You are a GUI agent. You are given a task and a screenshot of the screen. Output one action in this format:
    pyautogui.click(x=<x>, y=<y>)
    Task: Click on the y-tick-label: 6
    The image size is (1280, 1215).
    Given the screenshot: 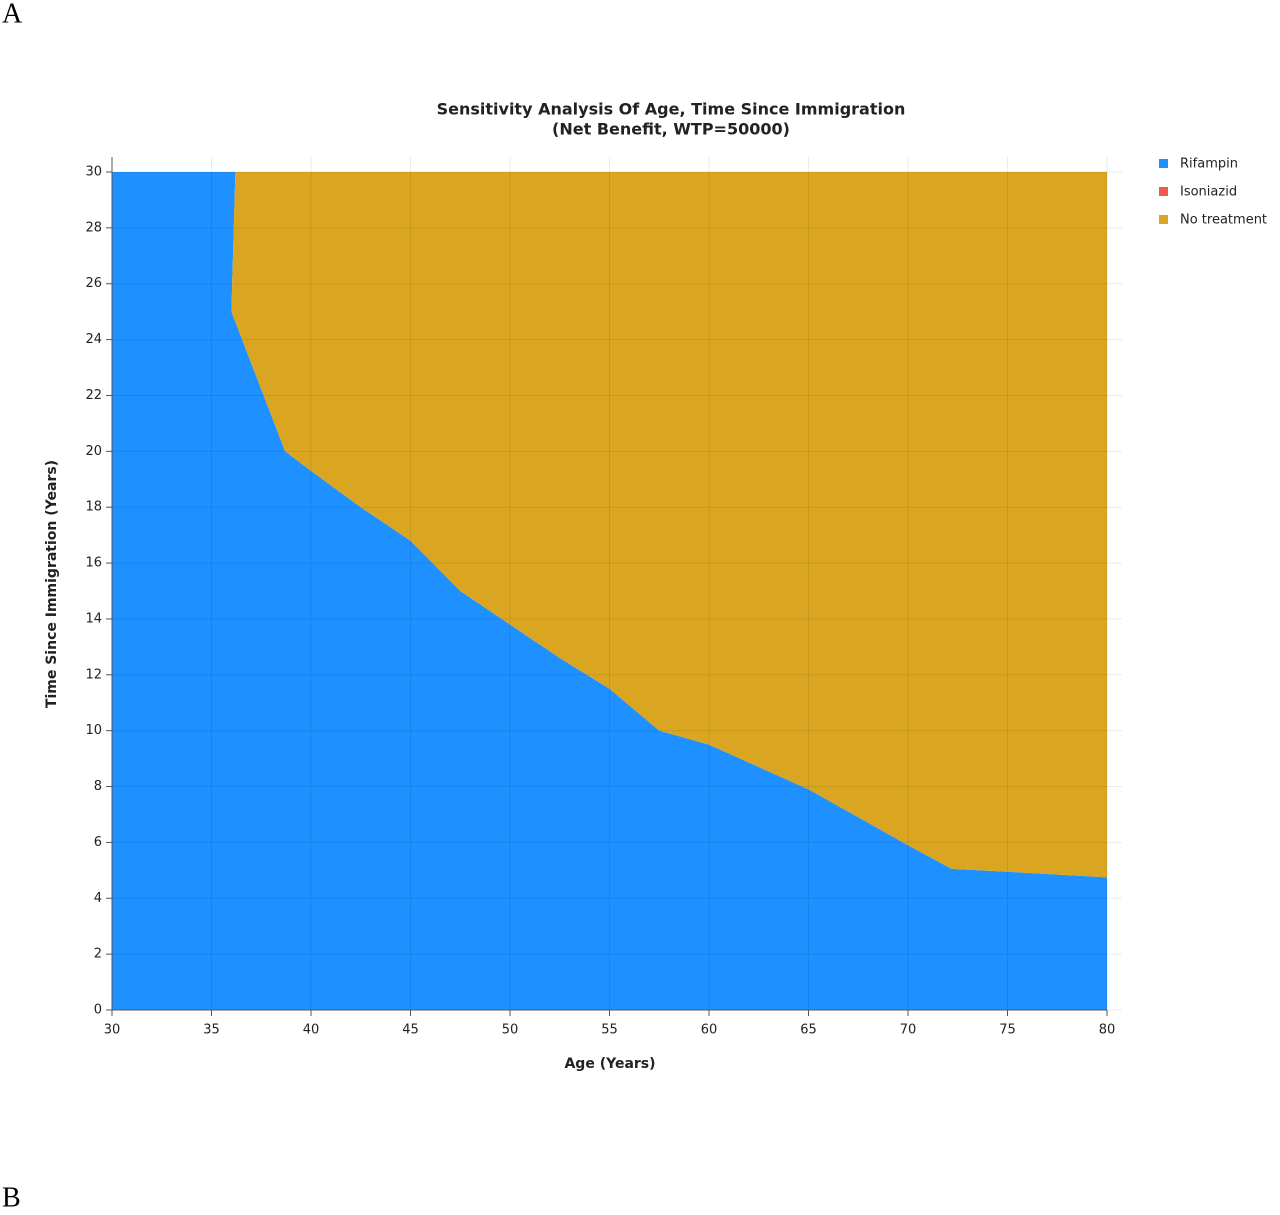 What is the action you would take?
    pyautogui.click(x=98, y=842)
    